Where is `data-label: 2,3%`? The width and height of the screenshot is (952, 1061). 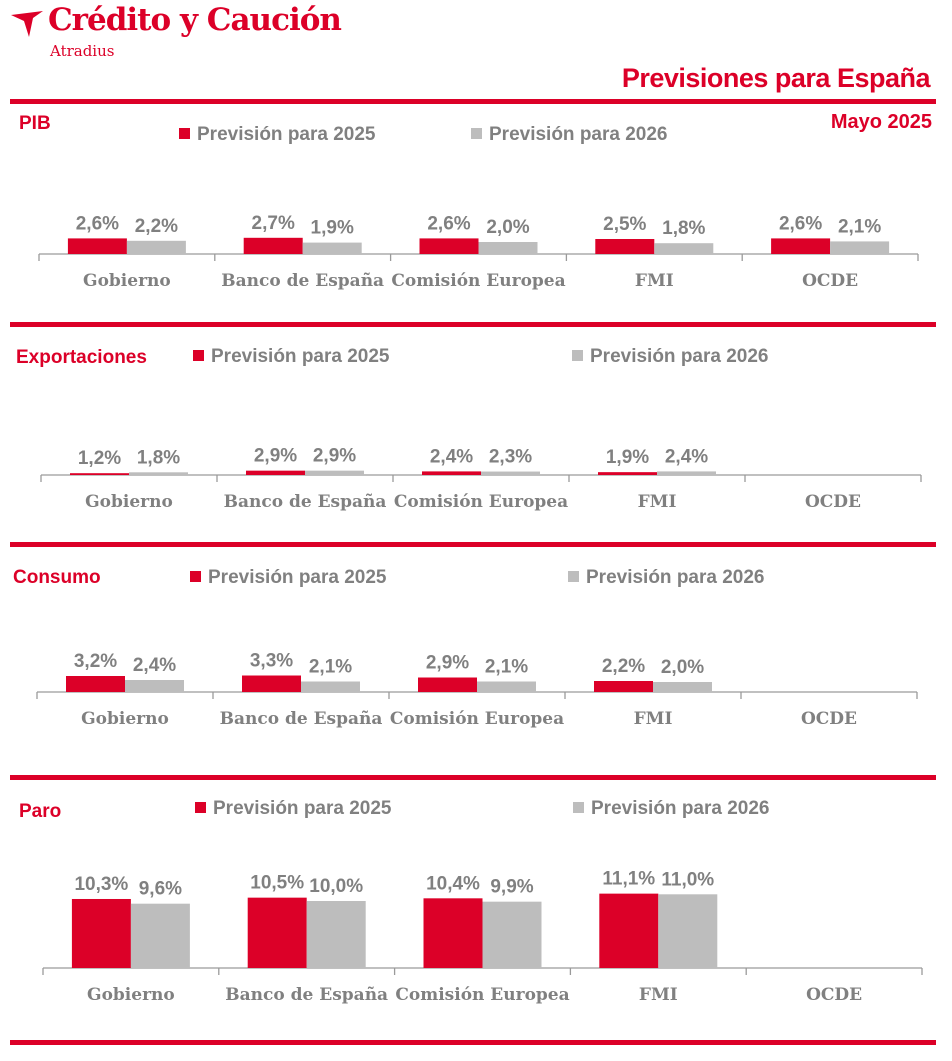
data-label: 2,3% is located at coordinates (510, 457).